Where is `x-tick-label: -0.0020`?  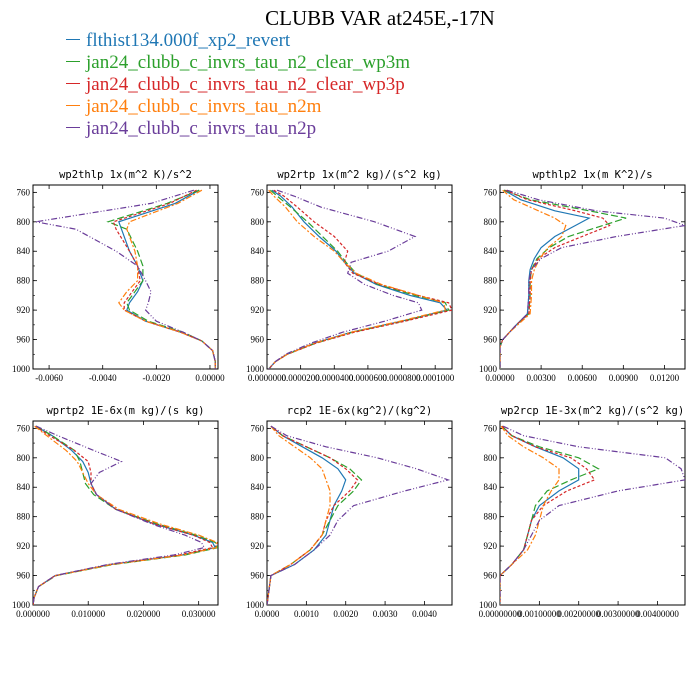 x-tick-label: -0.0020 is located at coordinates (156, 378).